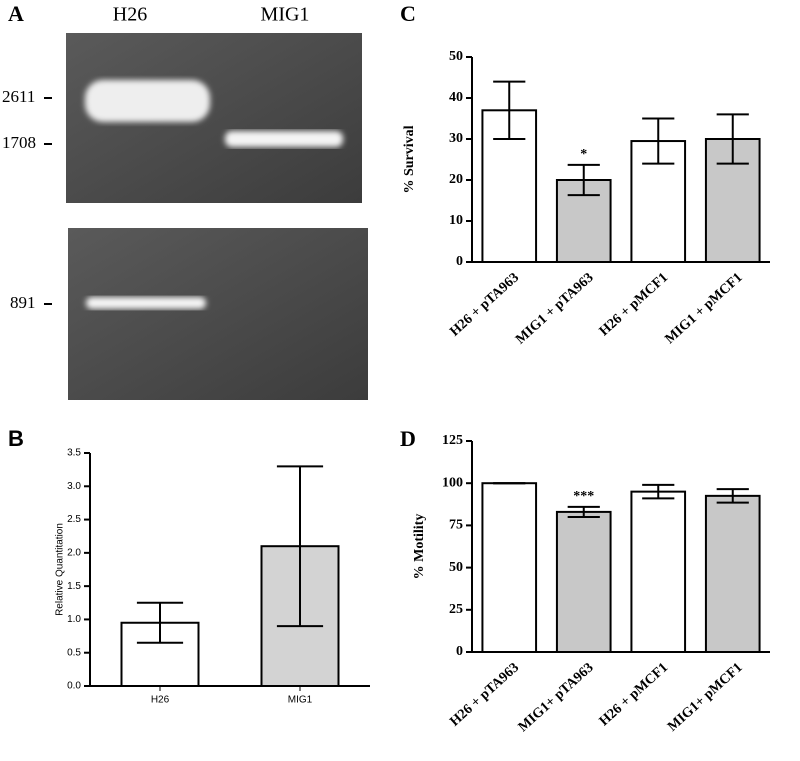  I want to click on y-axis-label: % Survival, so click(409, 159).